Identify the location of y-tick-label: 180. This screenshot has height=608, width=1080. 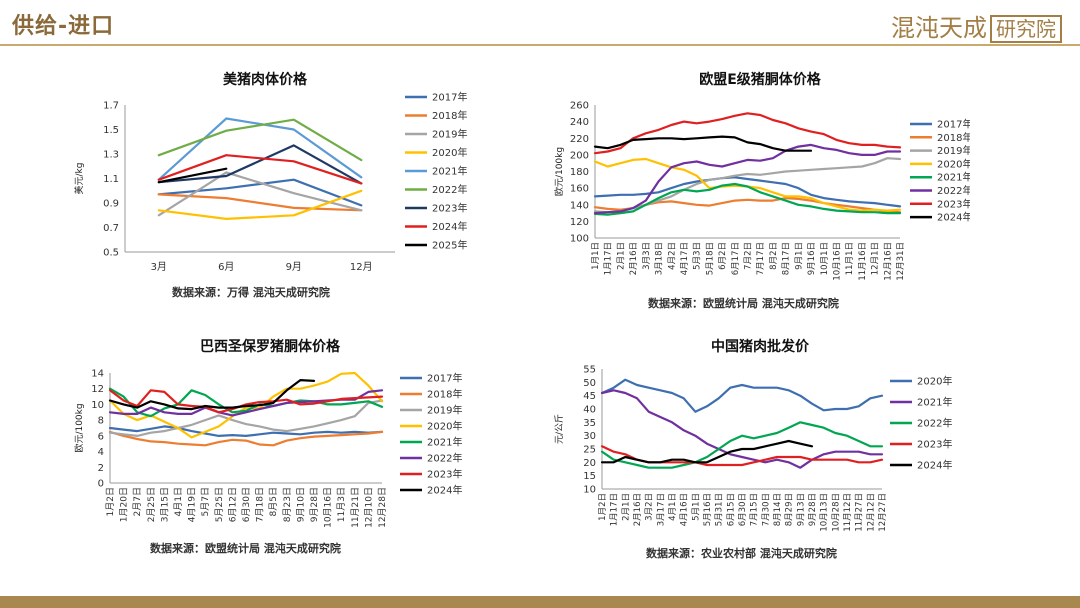
(579, 172).